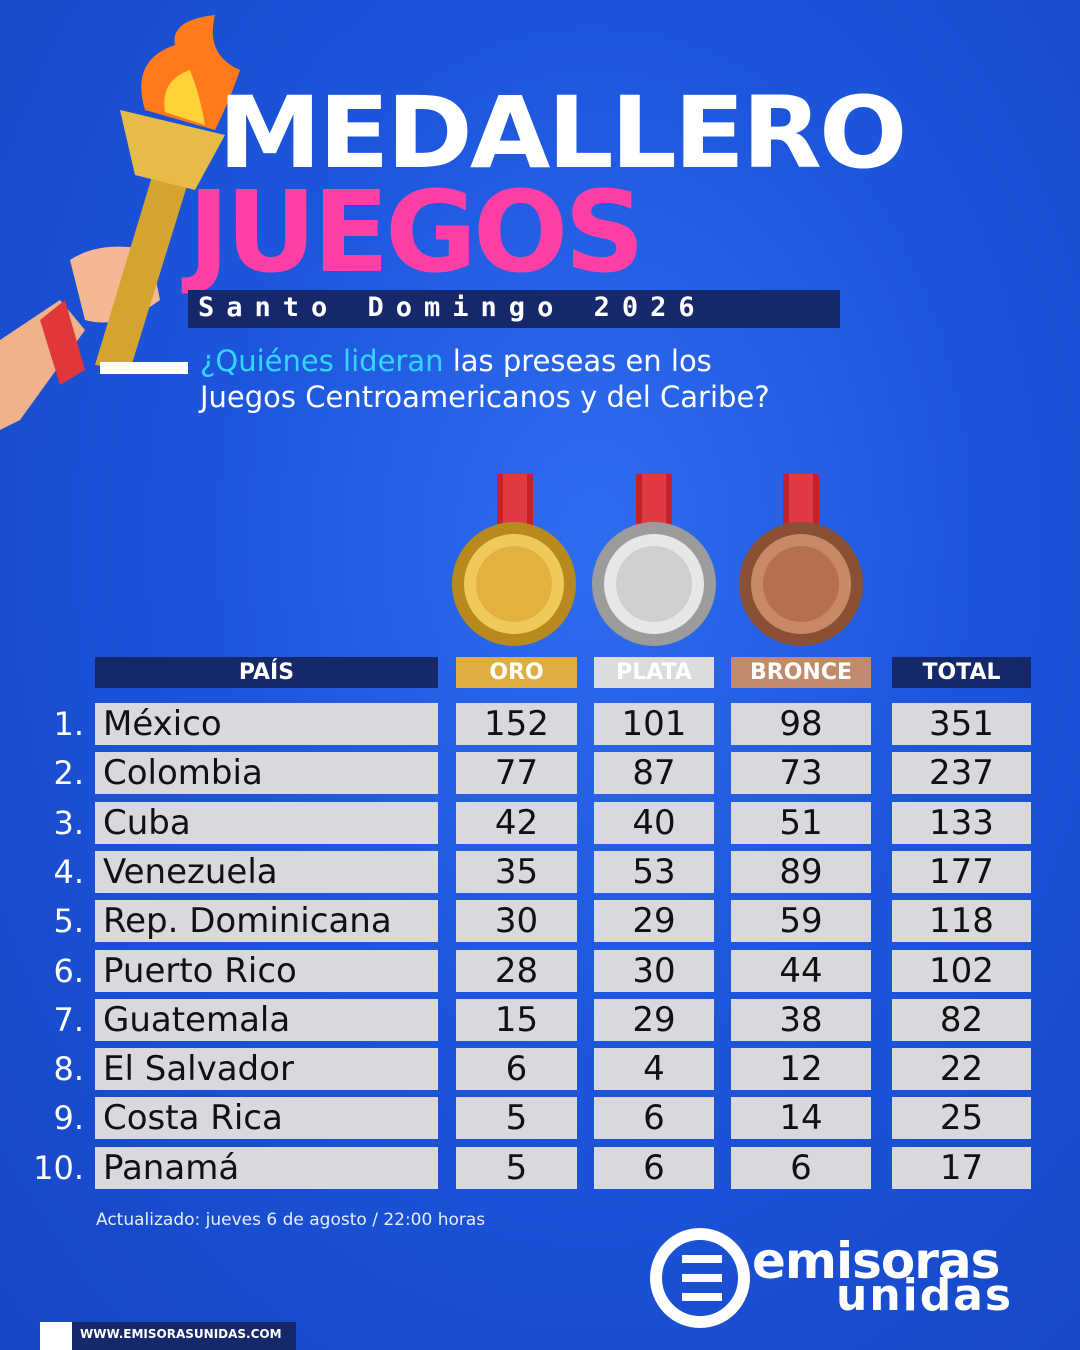 This screenshot has height=1350, width=1080. I want to click on medal-count: 102, so click(961, 970).